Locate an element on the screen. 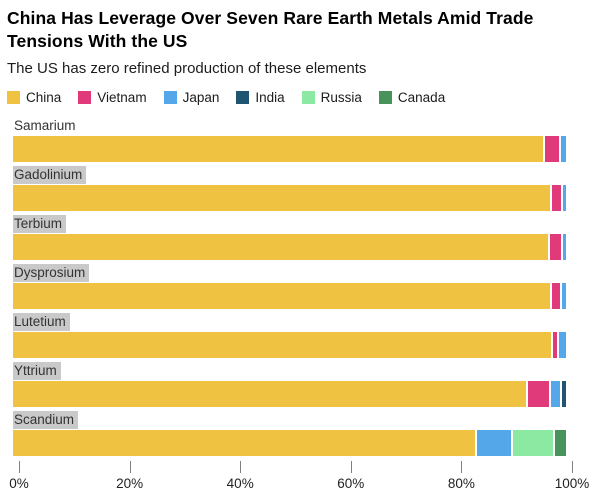 The height and width of the screenshot is (503, 600). legend: China Vietnam Japan India Russia Canada is located at coordinates (299, 97).